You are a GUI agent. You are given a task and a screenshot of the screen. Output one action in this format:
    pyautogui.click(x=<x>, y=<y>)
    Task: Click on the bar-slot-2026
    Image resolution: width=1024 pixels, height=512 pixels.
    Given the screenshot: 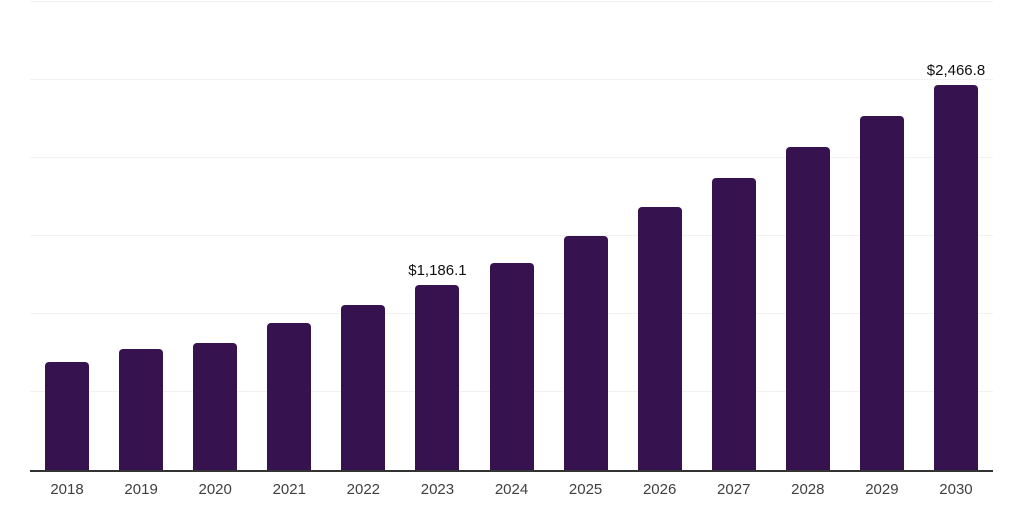 What is the action you would take?
    pyautogui.click(x=660, y=236)
    